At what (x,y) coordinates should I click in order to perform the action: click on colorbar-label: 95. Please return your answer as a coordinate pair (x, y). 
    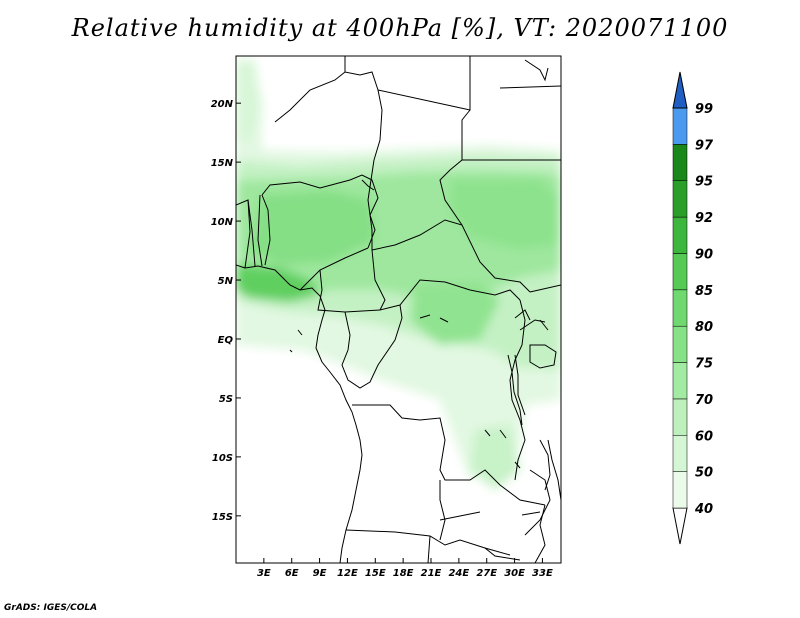
    Looking at the image, I should click on (704, 182).